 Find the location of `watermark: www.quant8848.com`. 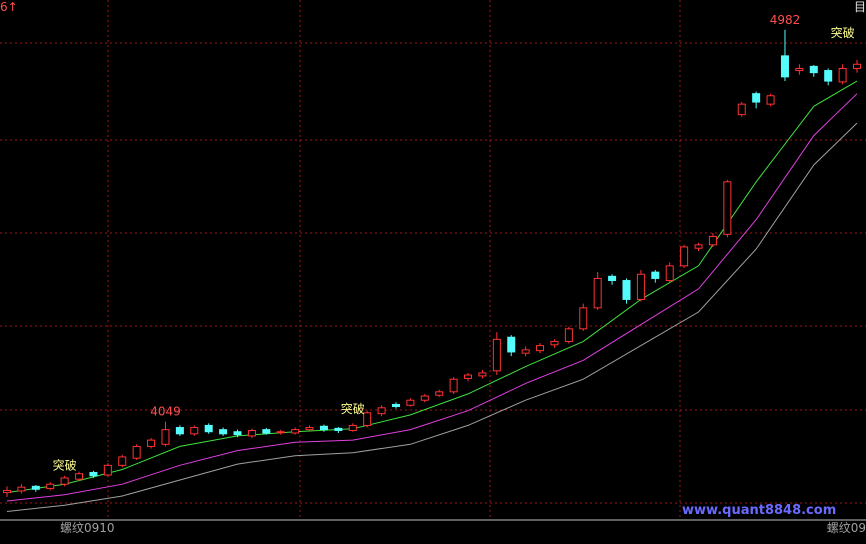

watermark: www.quant8848.com is located at coordinates (759, 510).